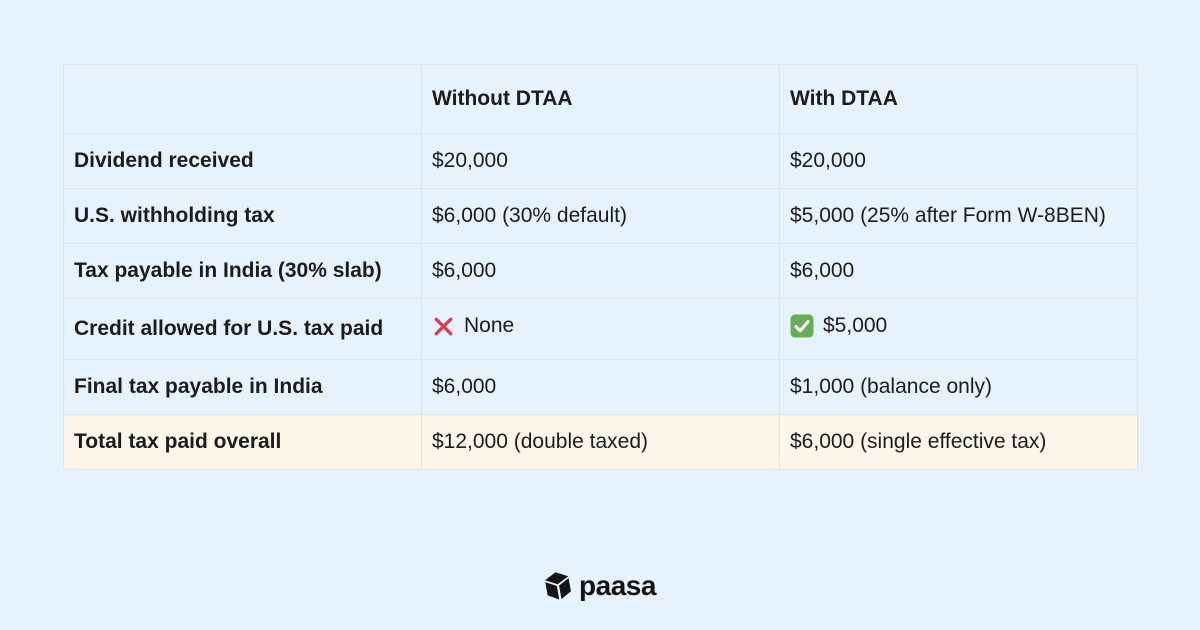  I want to click on cell-without-dtaa: $12,000 (double taxed), so click(600, 442).